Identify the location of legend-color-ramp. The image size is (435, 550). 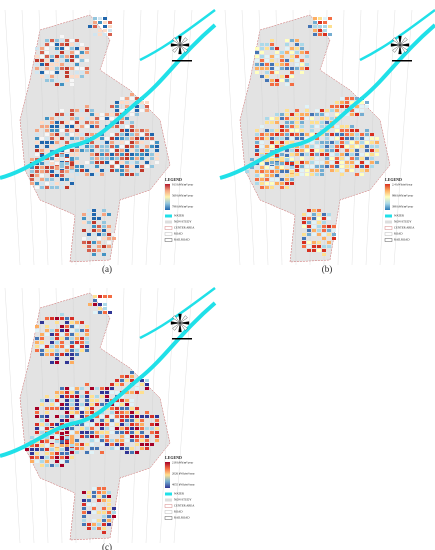
(167, 197).